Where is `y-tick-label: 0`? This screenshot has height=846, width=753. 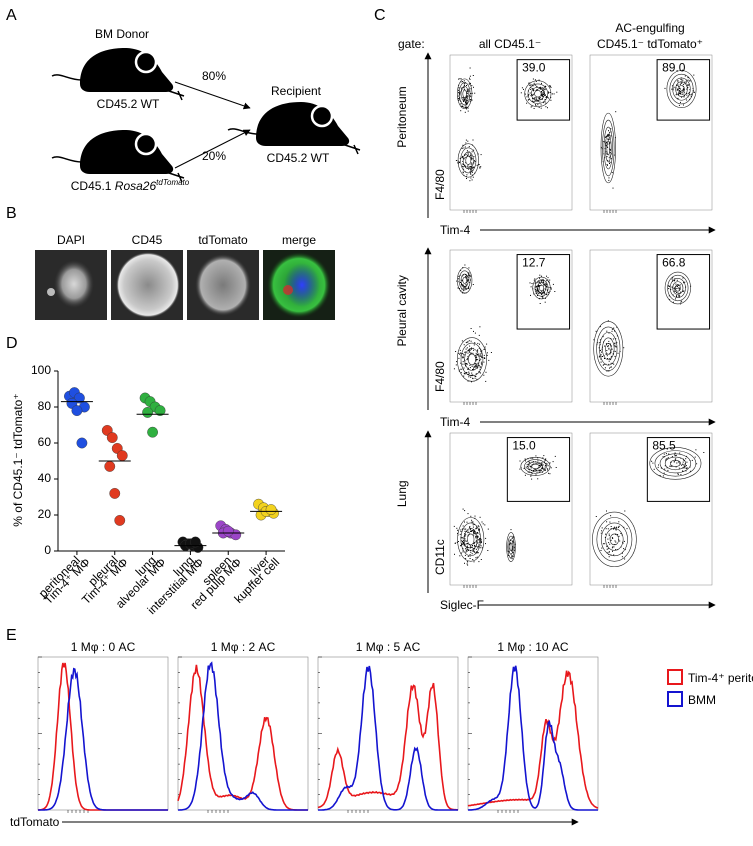
y-tick-label: 0 is located at coordinates (47, 550).